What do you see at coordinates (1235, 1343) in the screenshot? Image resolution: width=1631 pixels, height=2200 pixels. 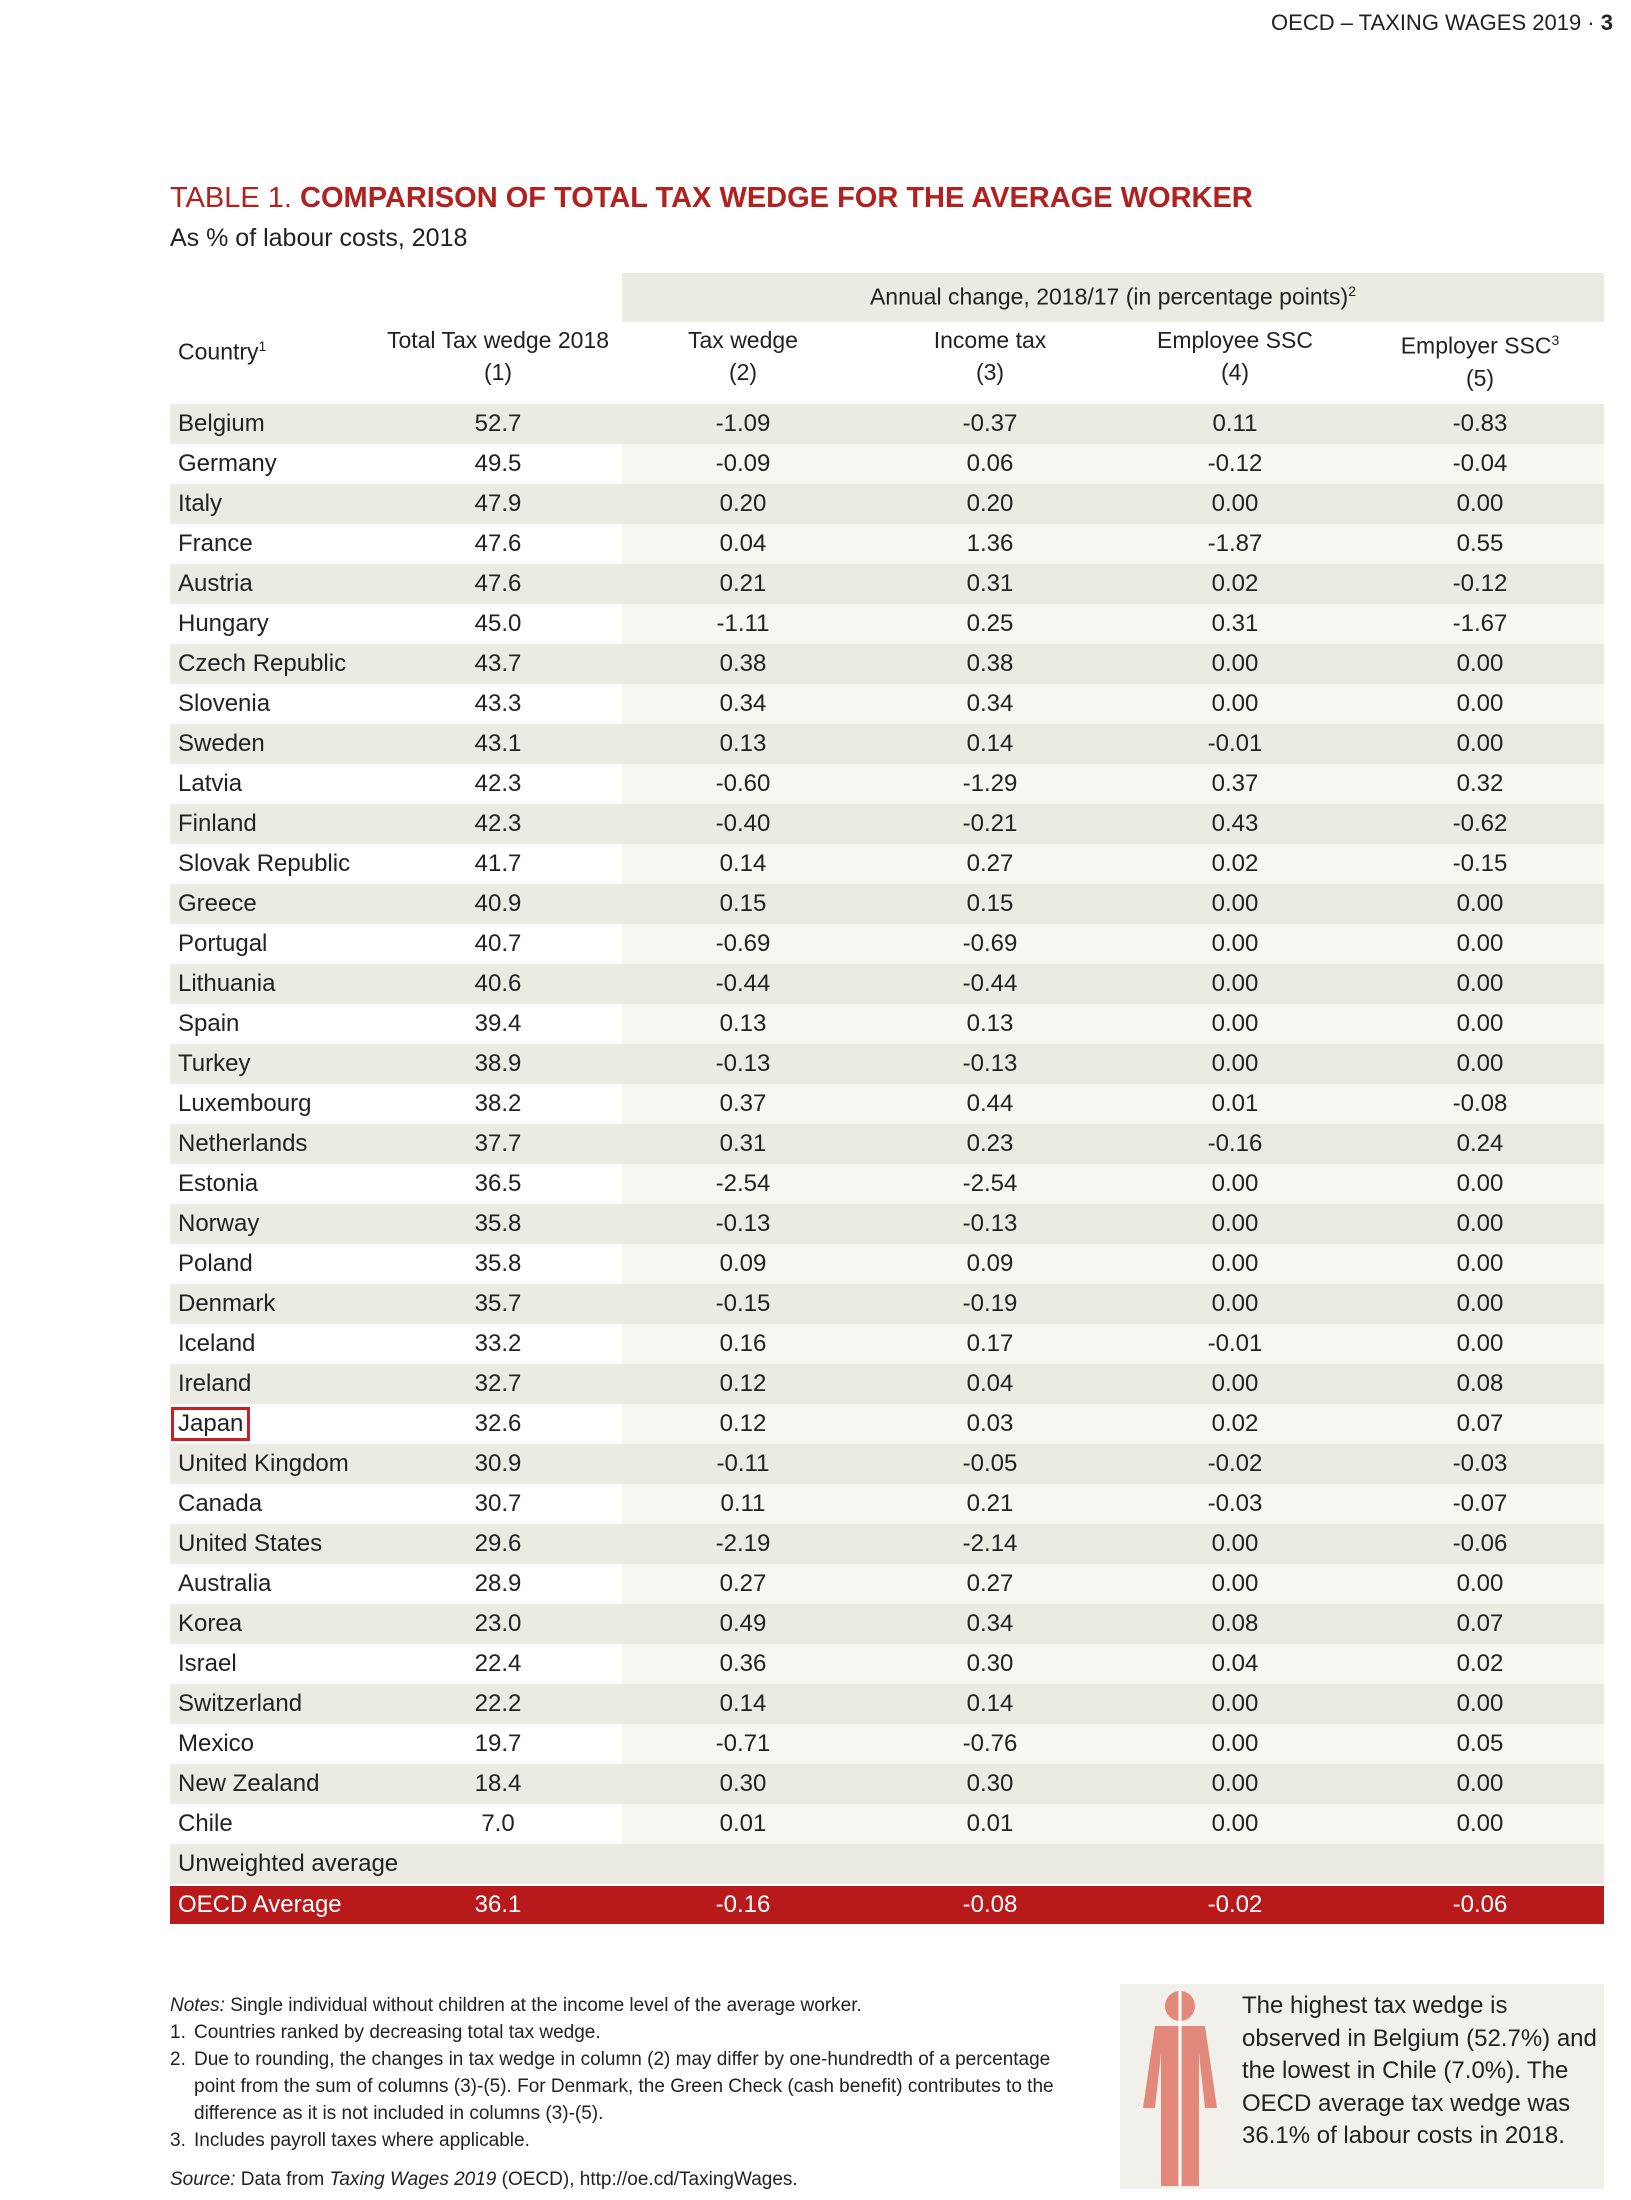 I see `value-cell: -0.01` at bounding box center [1235, 1343].